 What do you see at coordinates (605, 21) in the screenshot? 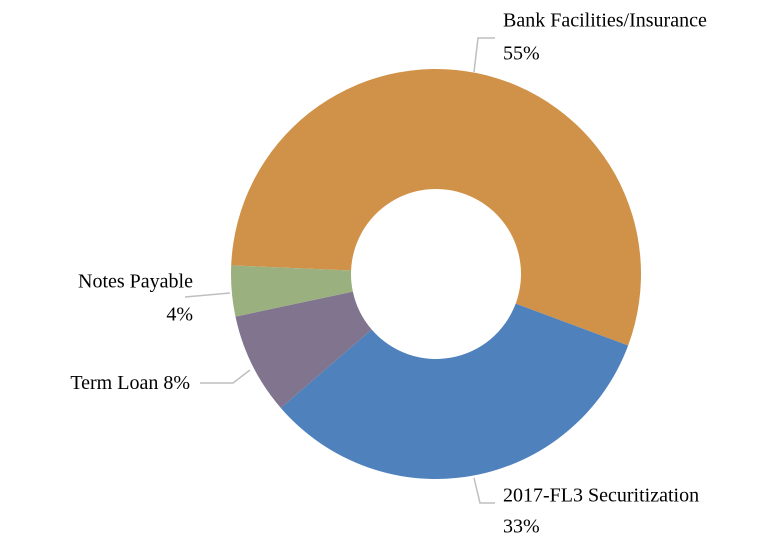
I see `category-label: Bank Facilities/Insurance` at bounding box center [605, 21].